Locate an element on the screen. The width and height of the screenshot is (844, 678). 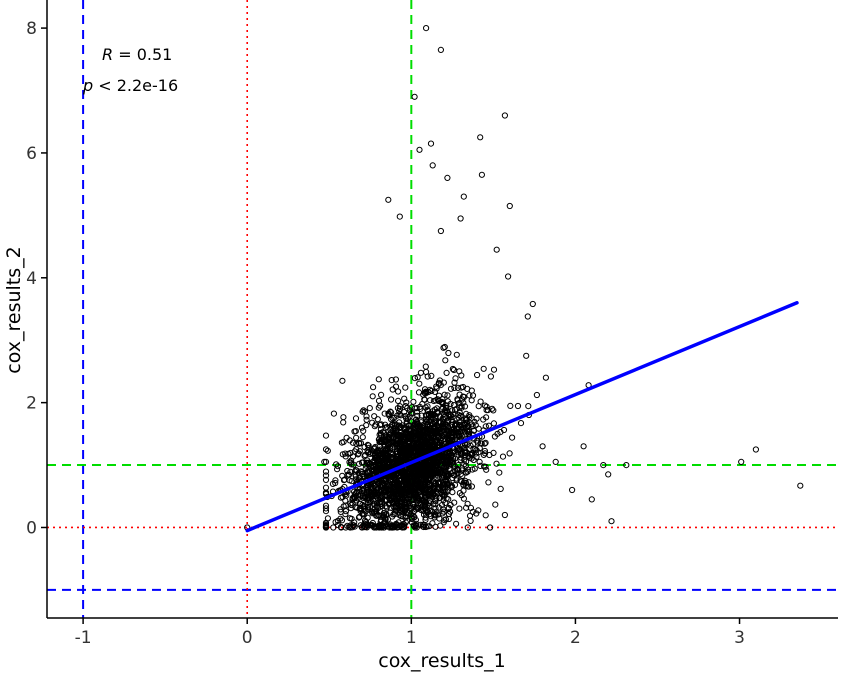
p-value: < 2.2e-16 is located at coordinates (135, 85).